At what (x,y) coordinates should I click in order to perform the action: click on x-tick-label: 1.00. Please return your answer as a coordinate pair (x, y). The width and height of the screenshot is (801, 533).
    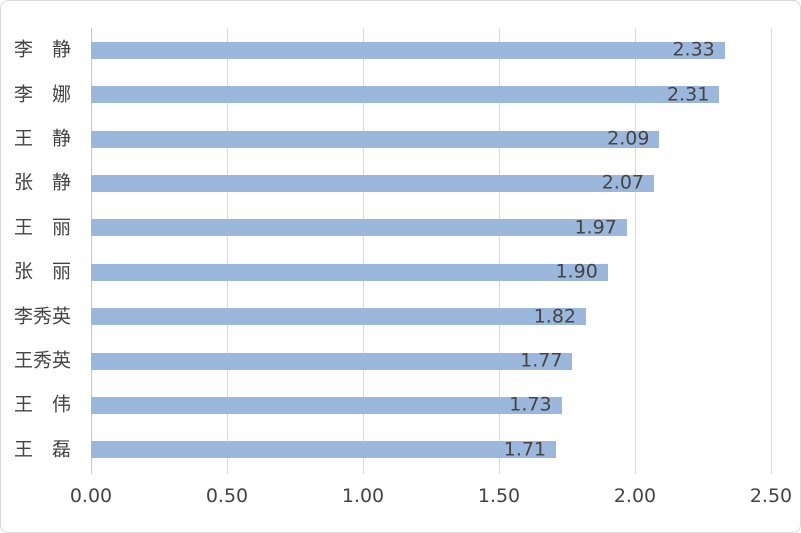
    Looking at the image, I should click on (363, 496).